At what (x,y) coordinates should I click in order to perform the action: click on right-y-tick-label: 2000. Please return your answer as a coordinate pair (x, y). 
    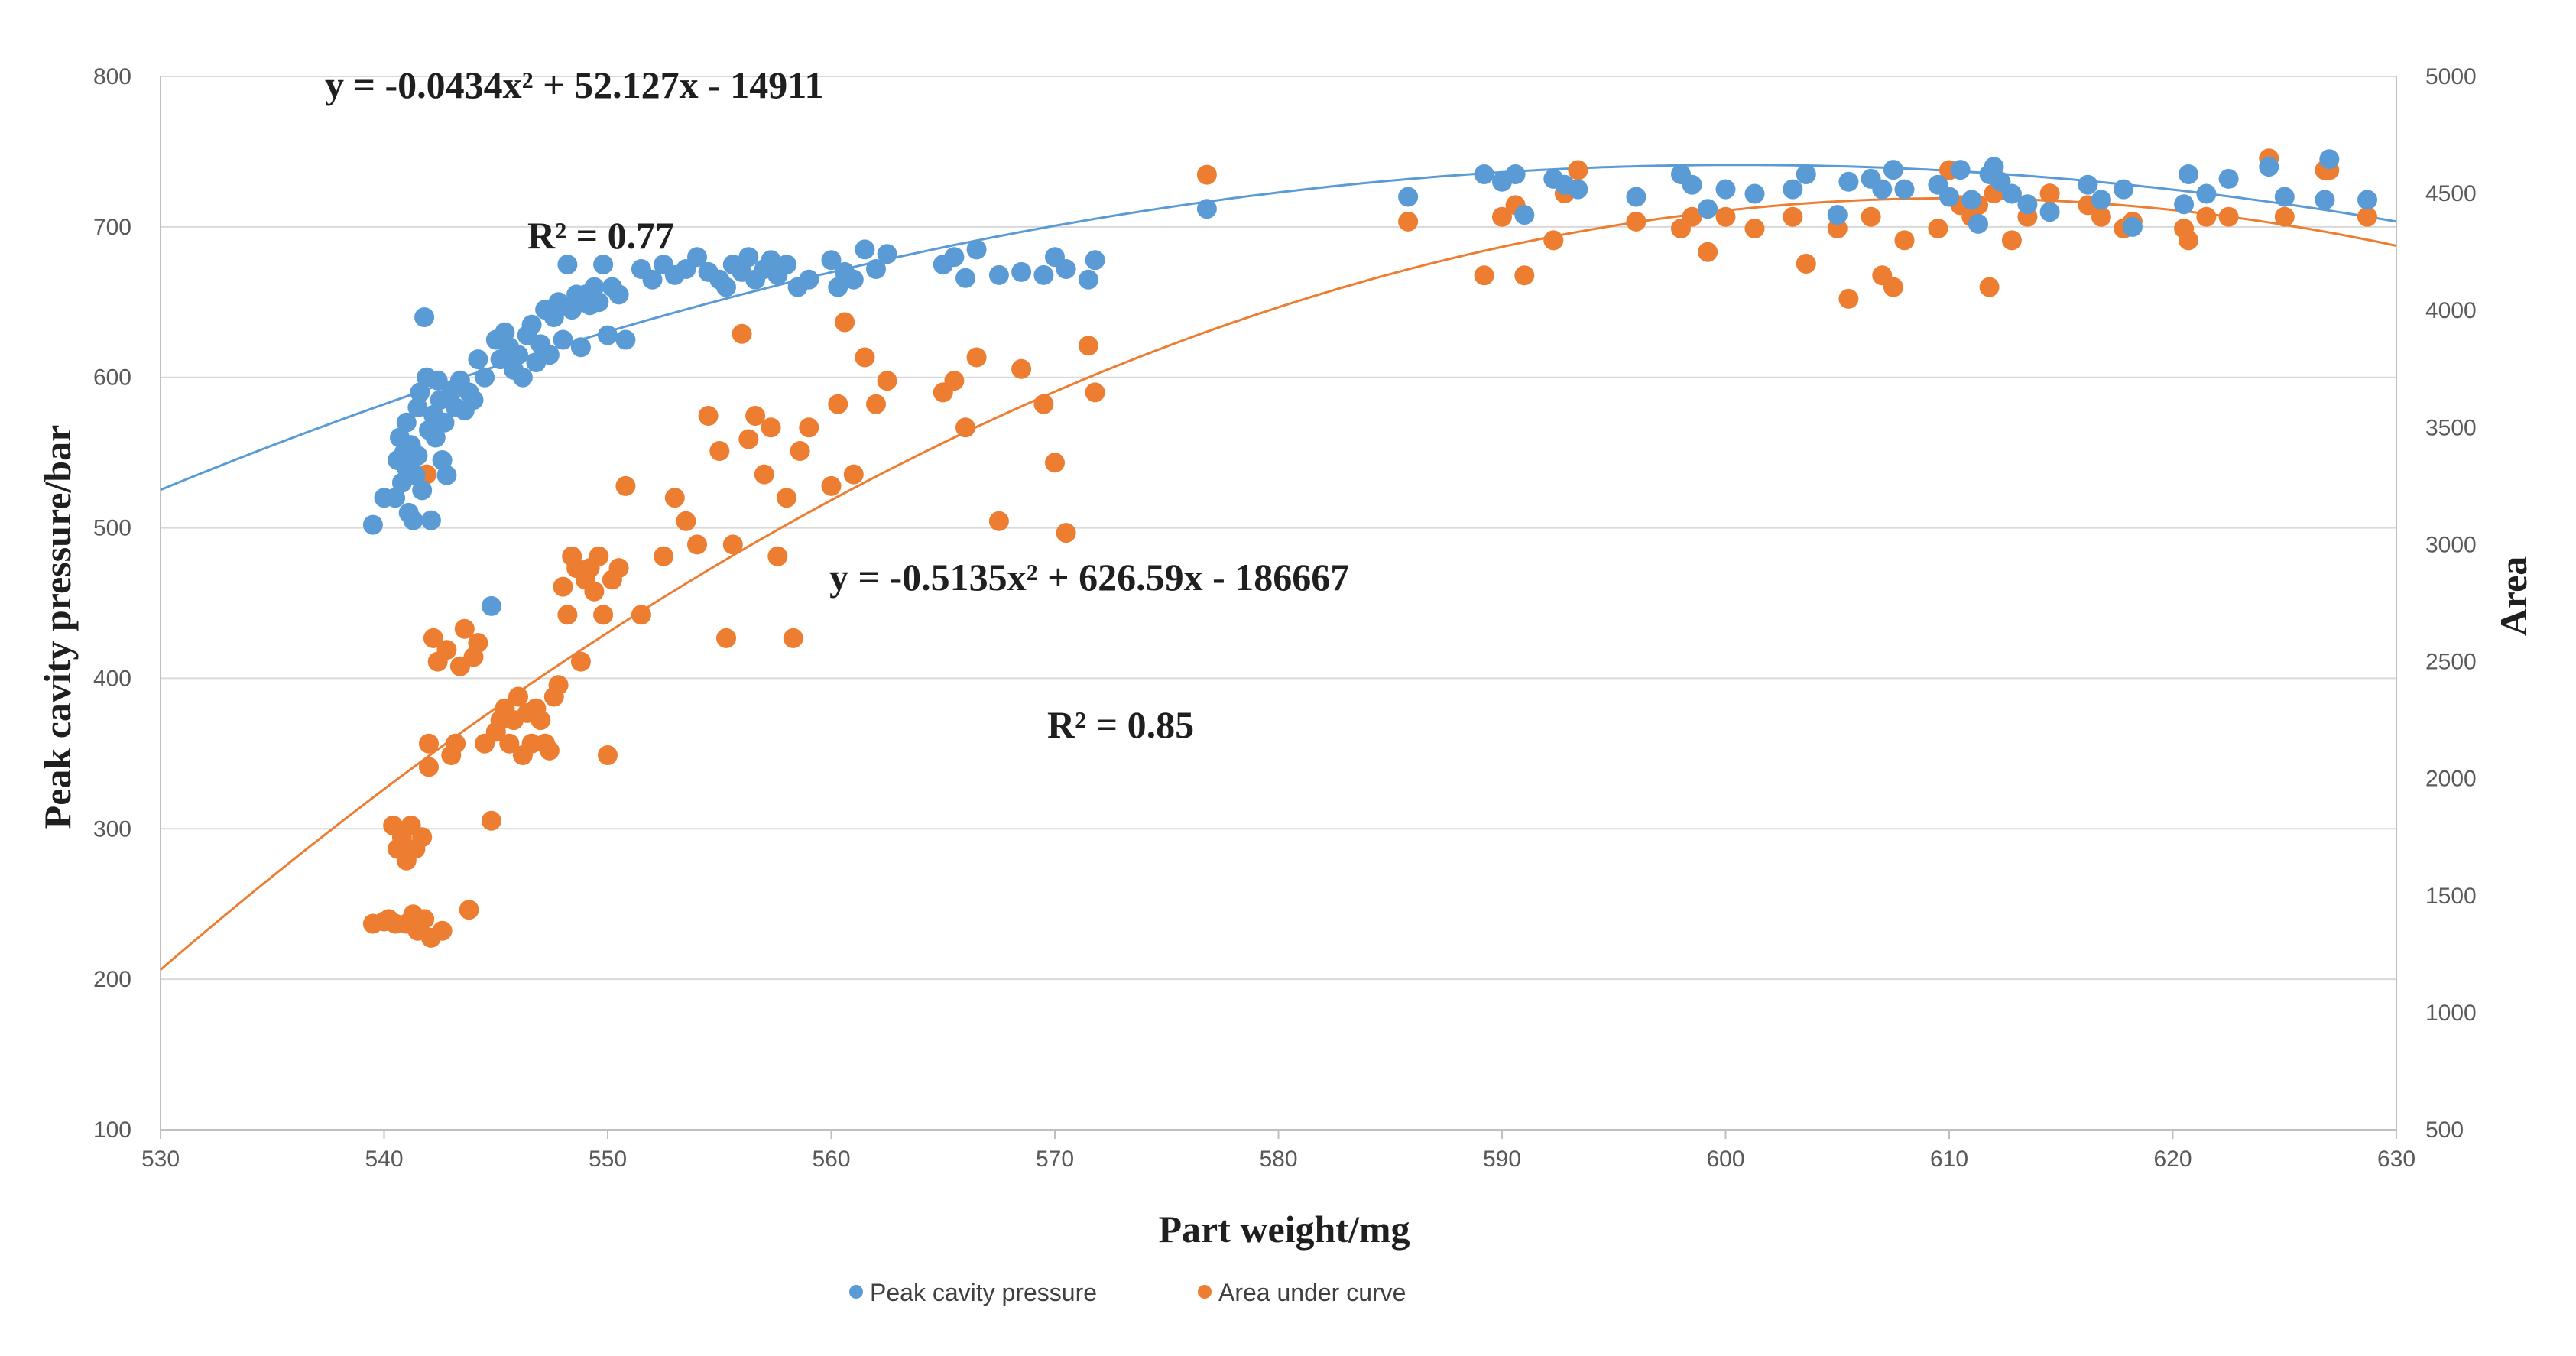
    Looking at the image, I should click on (2451, 779).